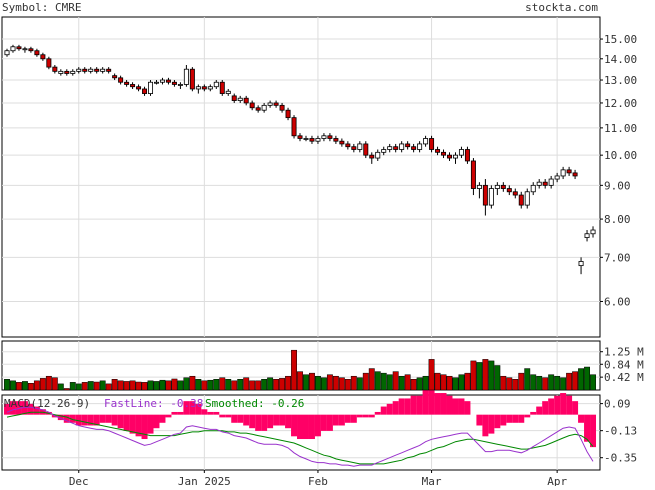 The height and width of the screenshot is (490, 655). I want to click on price-y-tick-label: 10.00, so click(620, 155).